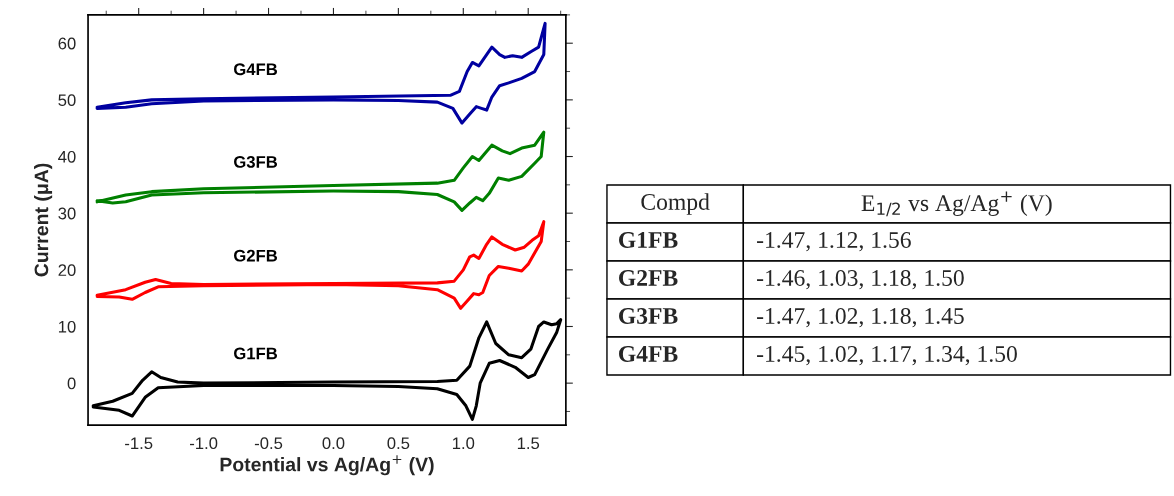  I want to click on y-tick-label: 10, so click(67, 326).